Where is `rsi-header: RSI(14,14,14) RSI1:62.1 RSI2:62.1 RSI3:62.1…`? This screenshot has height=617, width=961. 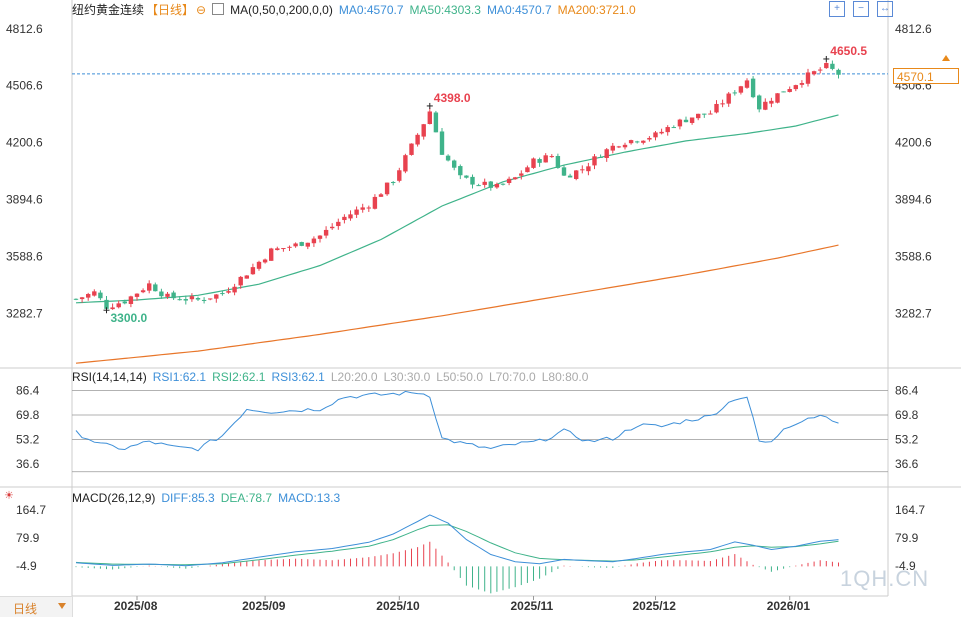
rsi-header: RSI(14,14,14) RSI1:62.1 RSI2:62.1 RSI3:62.1… is located at coordinates (333, 377).